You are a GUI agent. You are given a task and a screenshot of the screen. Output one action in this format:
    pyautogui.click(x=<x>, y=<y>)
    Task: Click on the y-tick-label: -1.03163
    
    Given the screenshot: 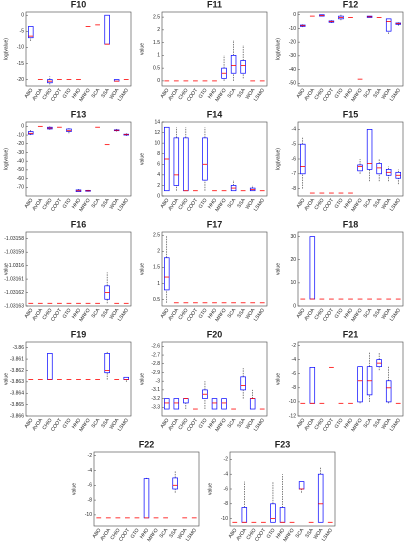 What is the action you would take?
    pyautogui.click(x=14, y=306)
    